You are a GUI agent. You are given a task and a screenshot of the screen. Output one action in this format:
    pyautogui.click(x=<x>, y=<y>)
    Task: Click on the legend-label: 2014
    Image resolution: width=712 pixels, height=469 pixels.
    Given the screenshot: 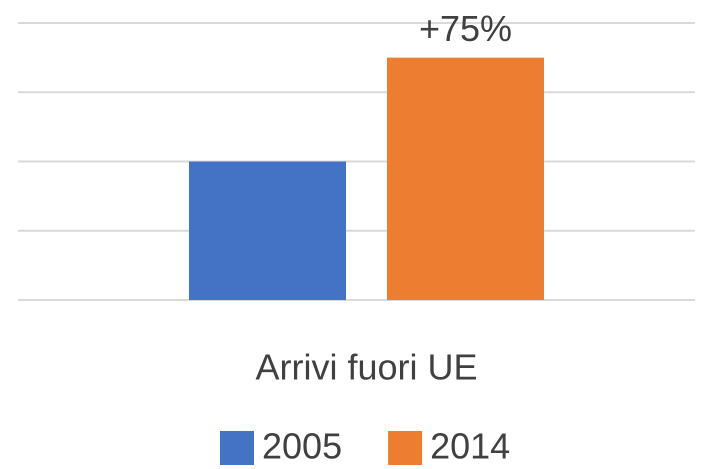 What is the action you would take?
    pyautogui.click(x=470, y=446)
    